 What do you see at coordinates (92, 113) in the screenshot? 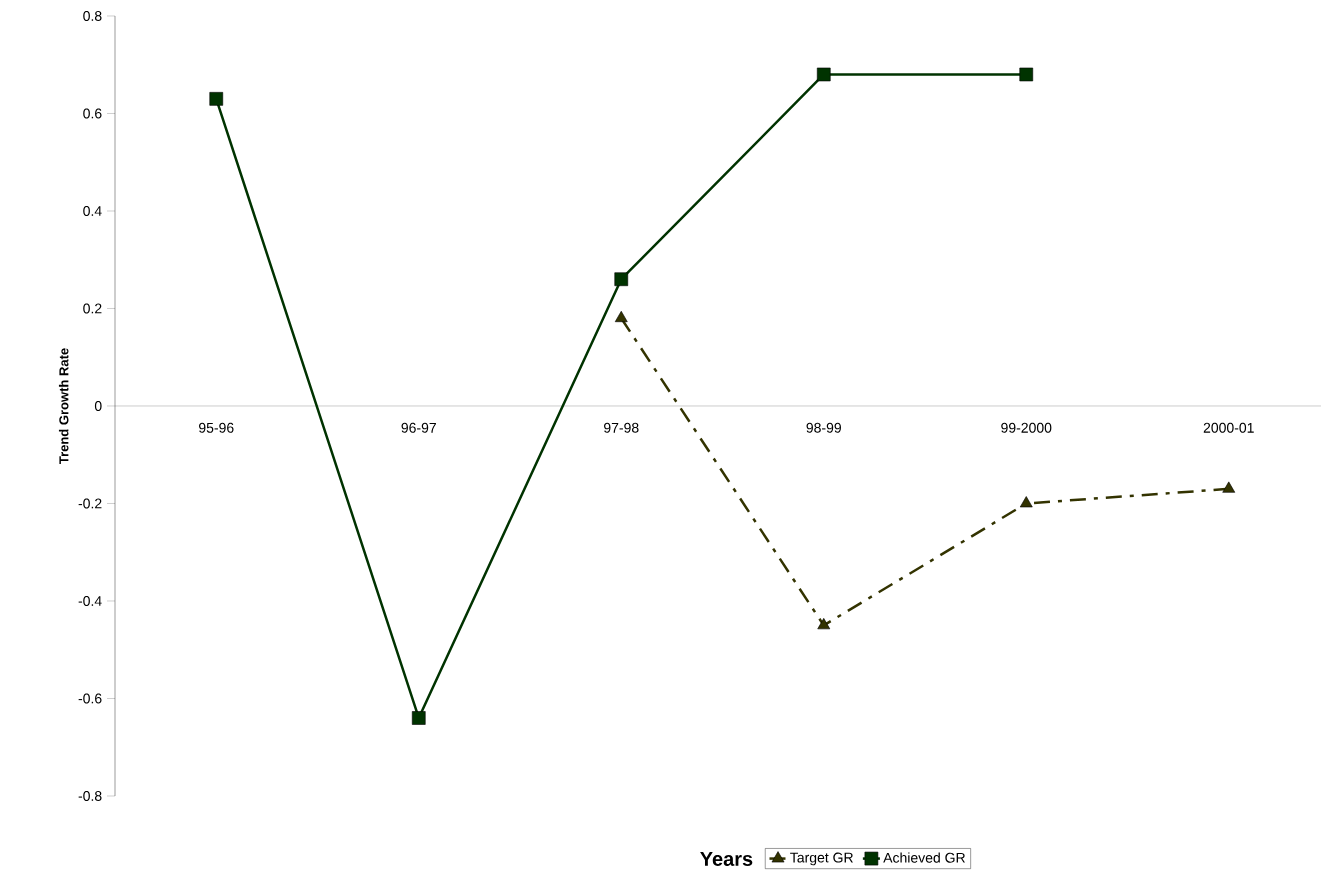
I see `y-tick-label: 0.6` at bounding box center [92, 113].